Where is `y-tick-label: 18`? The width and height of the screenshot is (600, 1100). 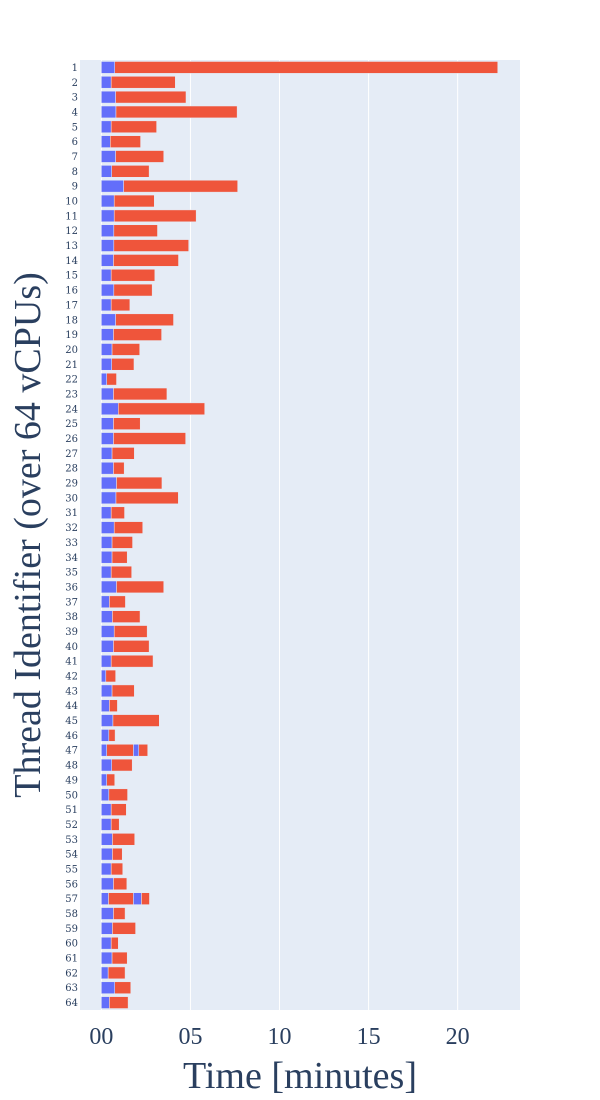
y-tick-label: 18 is located at coordinates (71, 320).